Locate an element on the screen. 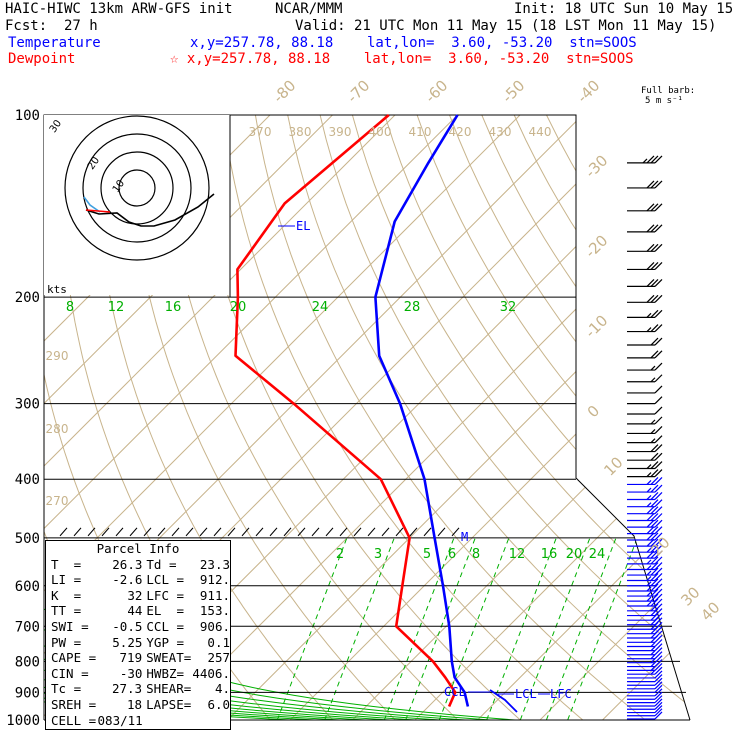 The height and width of the screenshot is (740, 740). theta-label: 410 is located at coordinates (420, 132).